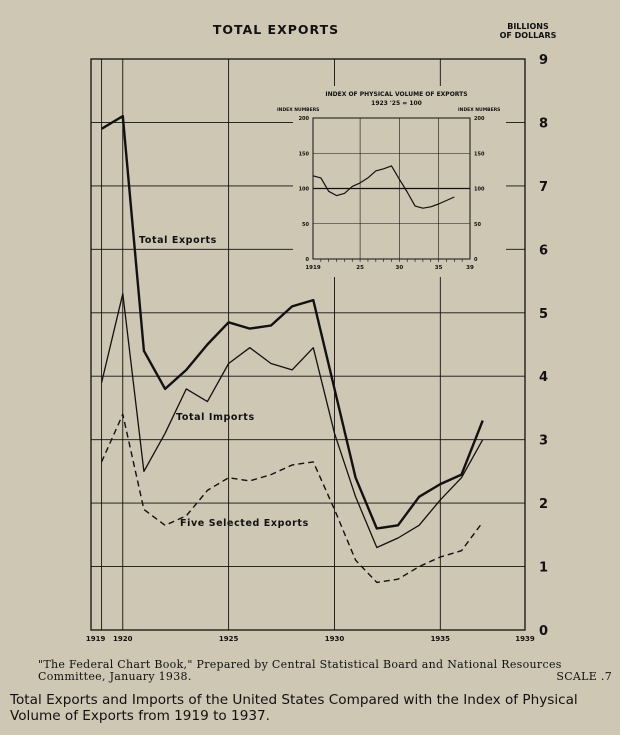  I want to click on y-tick-label: 5, so click(543, 314).